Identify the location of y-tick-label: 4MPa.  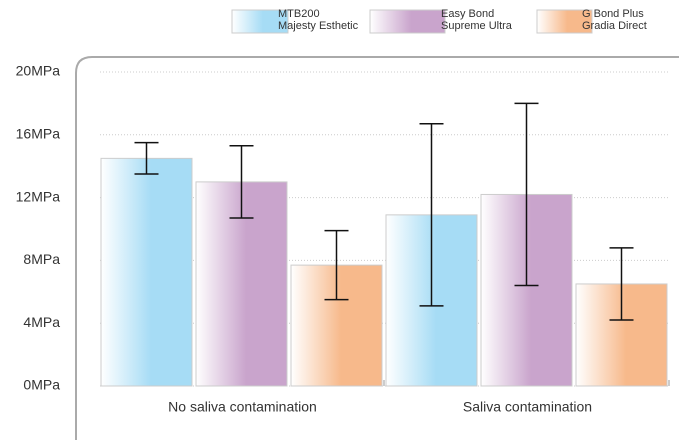
(41, 322).